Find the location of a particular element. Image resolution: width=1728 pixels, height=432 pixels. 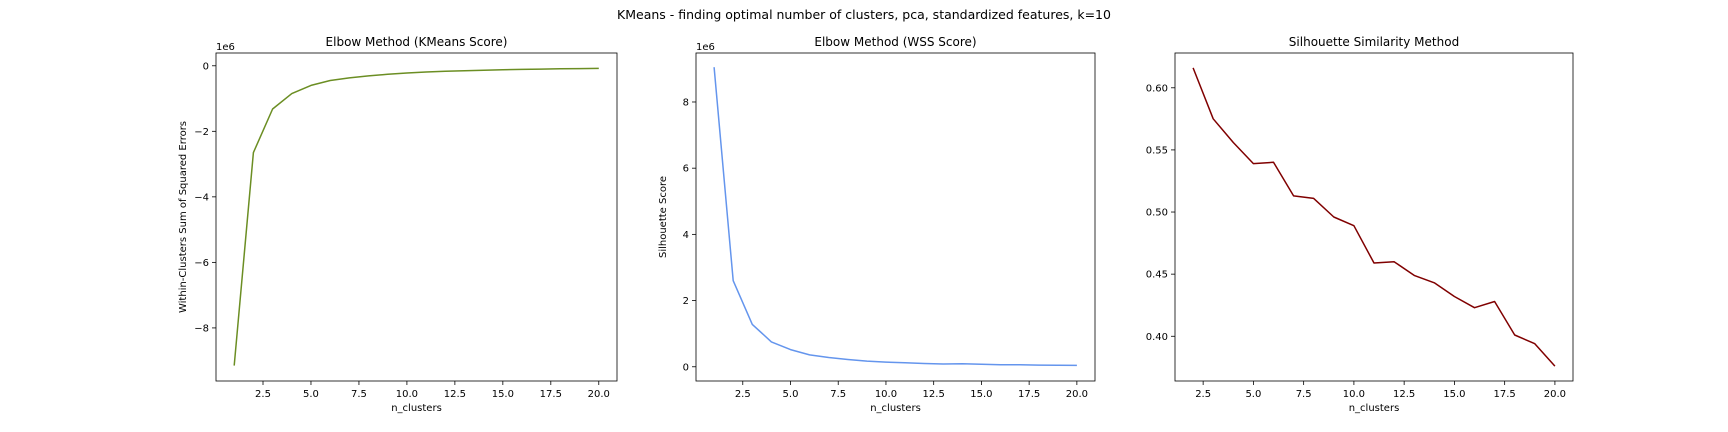

y-tick-label: 0.55 is located at coordinates (1157, 150).